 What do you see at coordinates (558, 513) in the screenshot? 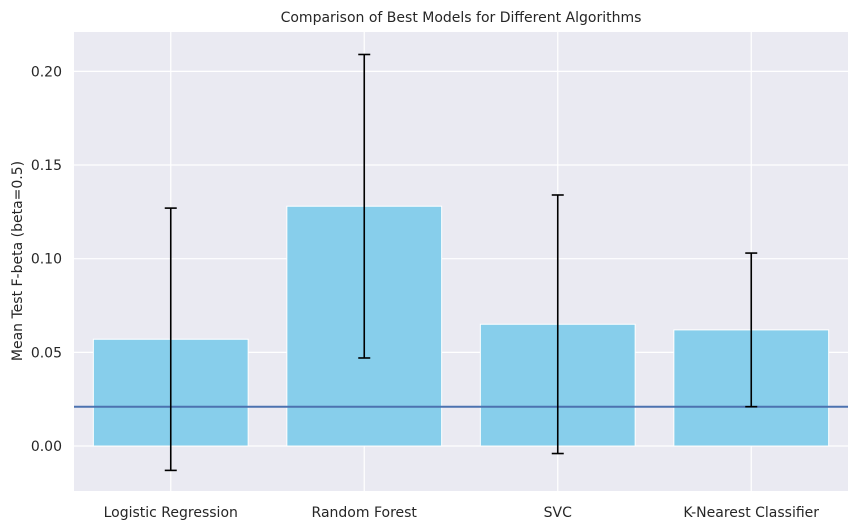
I see `x-tick-label: SVC` at bounding box center [558, 513].